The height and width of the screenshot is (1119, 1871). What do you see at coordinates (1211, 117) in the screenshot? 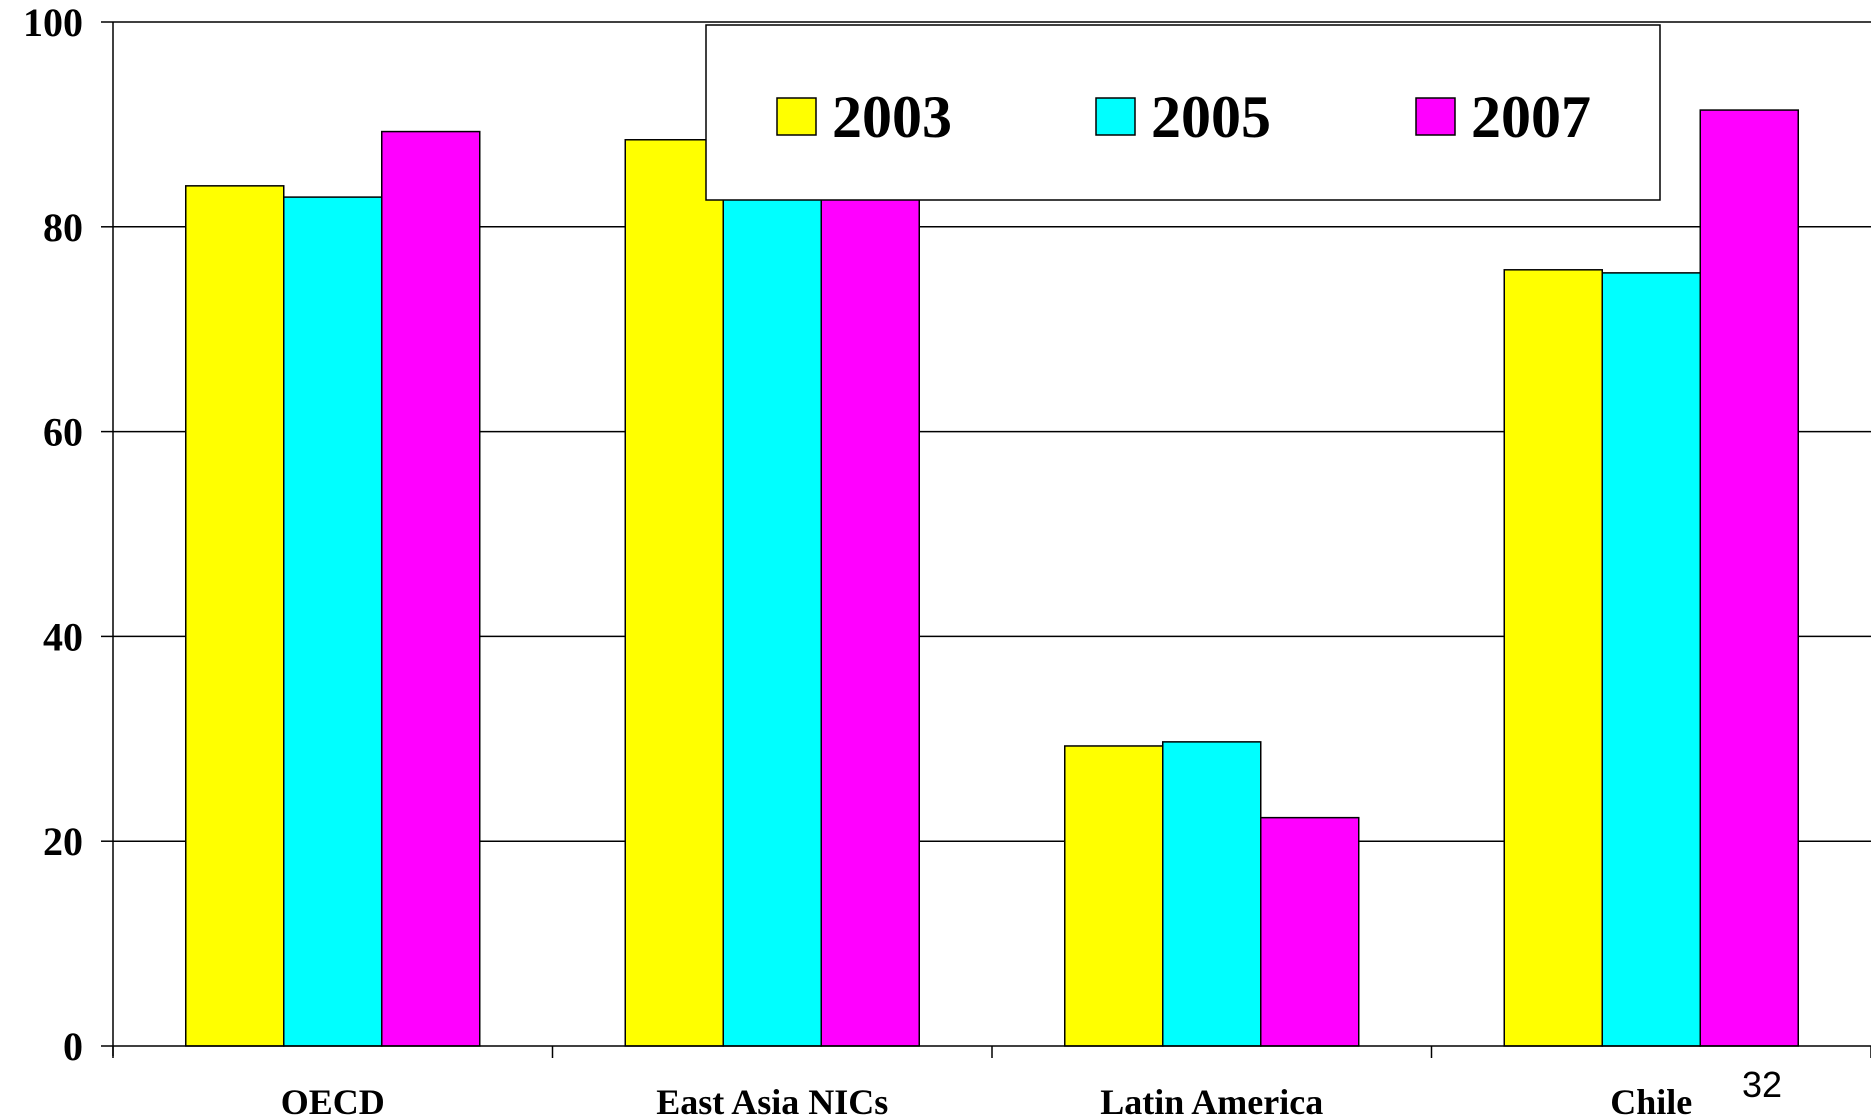
I see `legend-label-2005: 2005` at bounding box center [1211, 117].